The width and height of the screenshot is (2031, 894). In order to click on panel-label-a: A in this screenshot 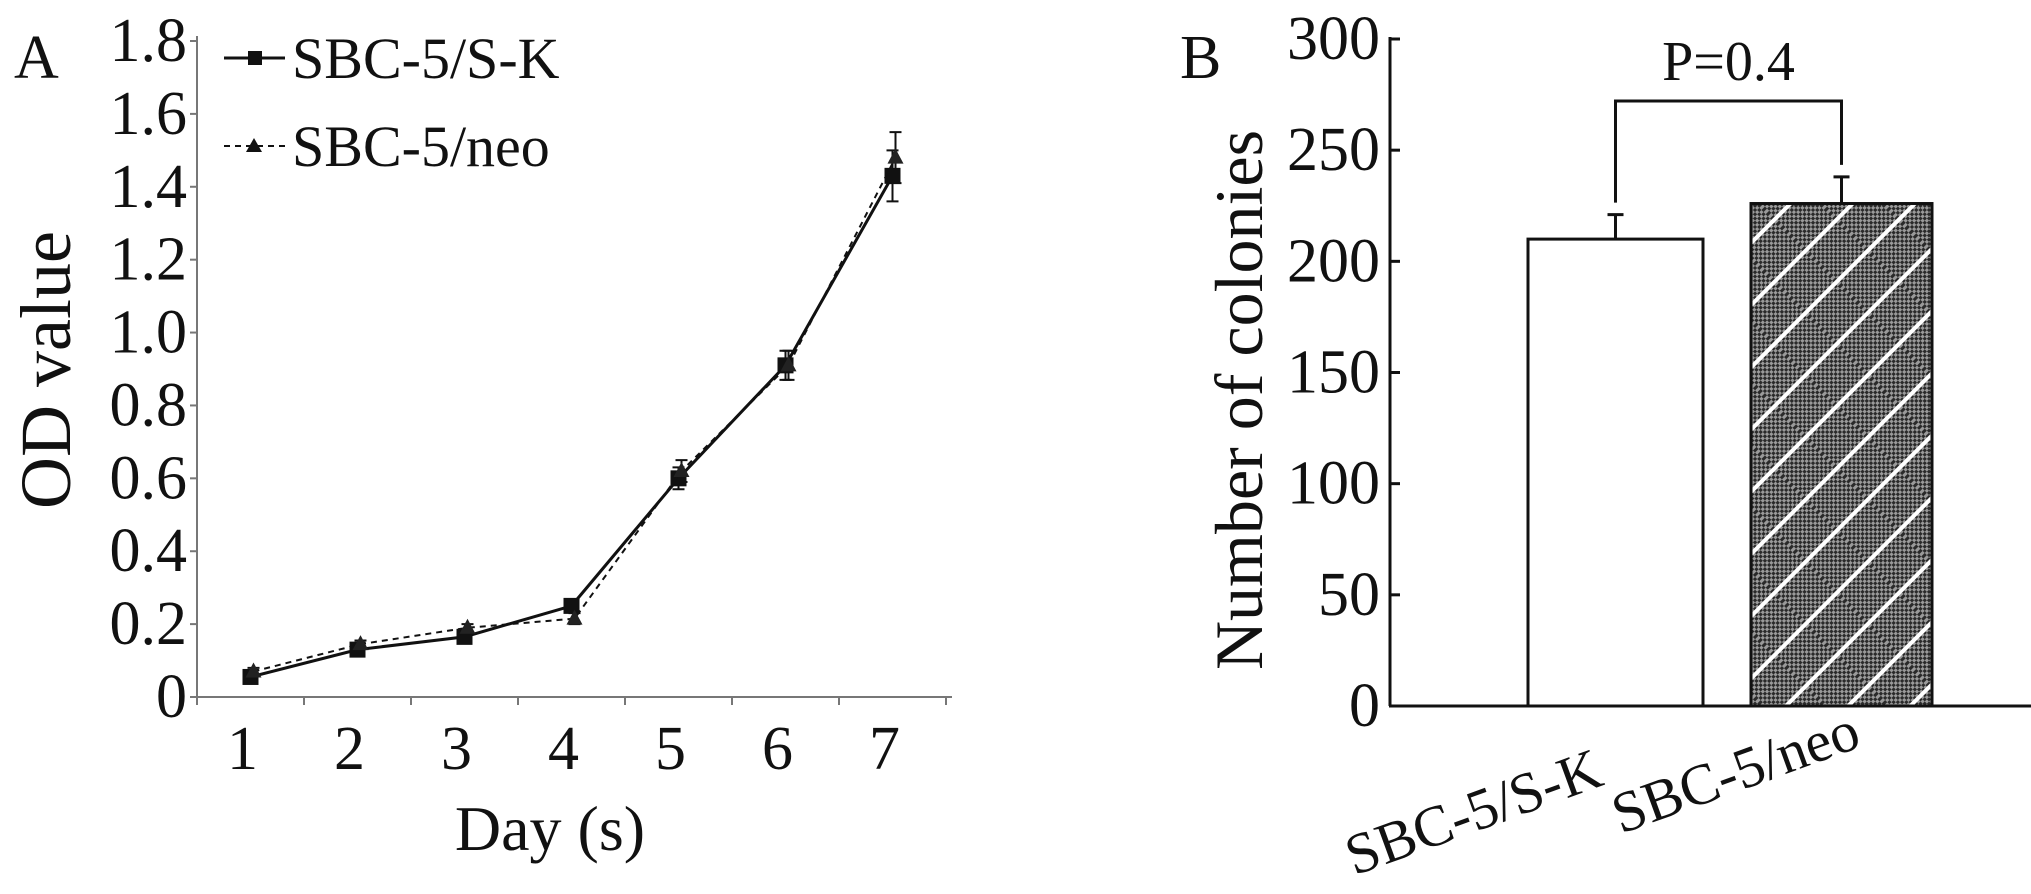, I will do `click(36, 58)`.